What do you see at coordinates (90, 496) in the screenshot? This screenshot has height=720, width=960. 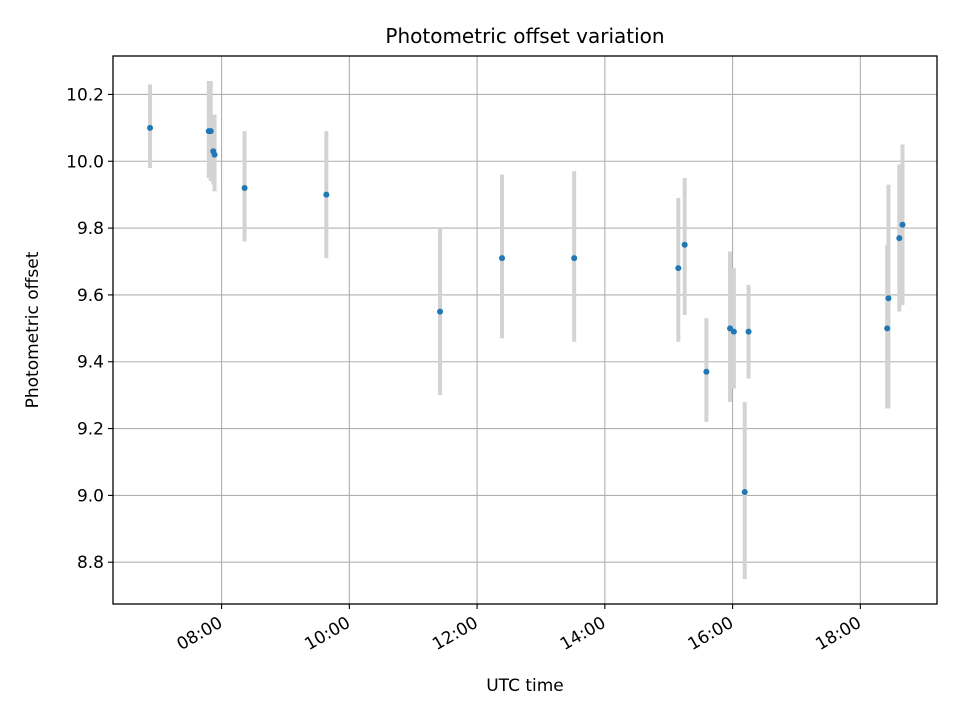 I see `y-tick-label: 9.0` at bounding box center [90, 496].